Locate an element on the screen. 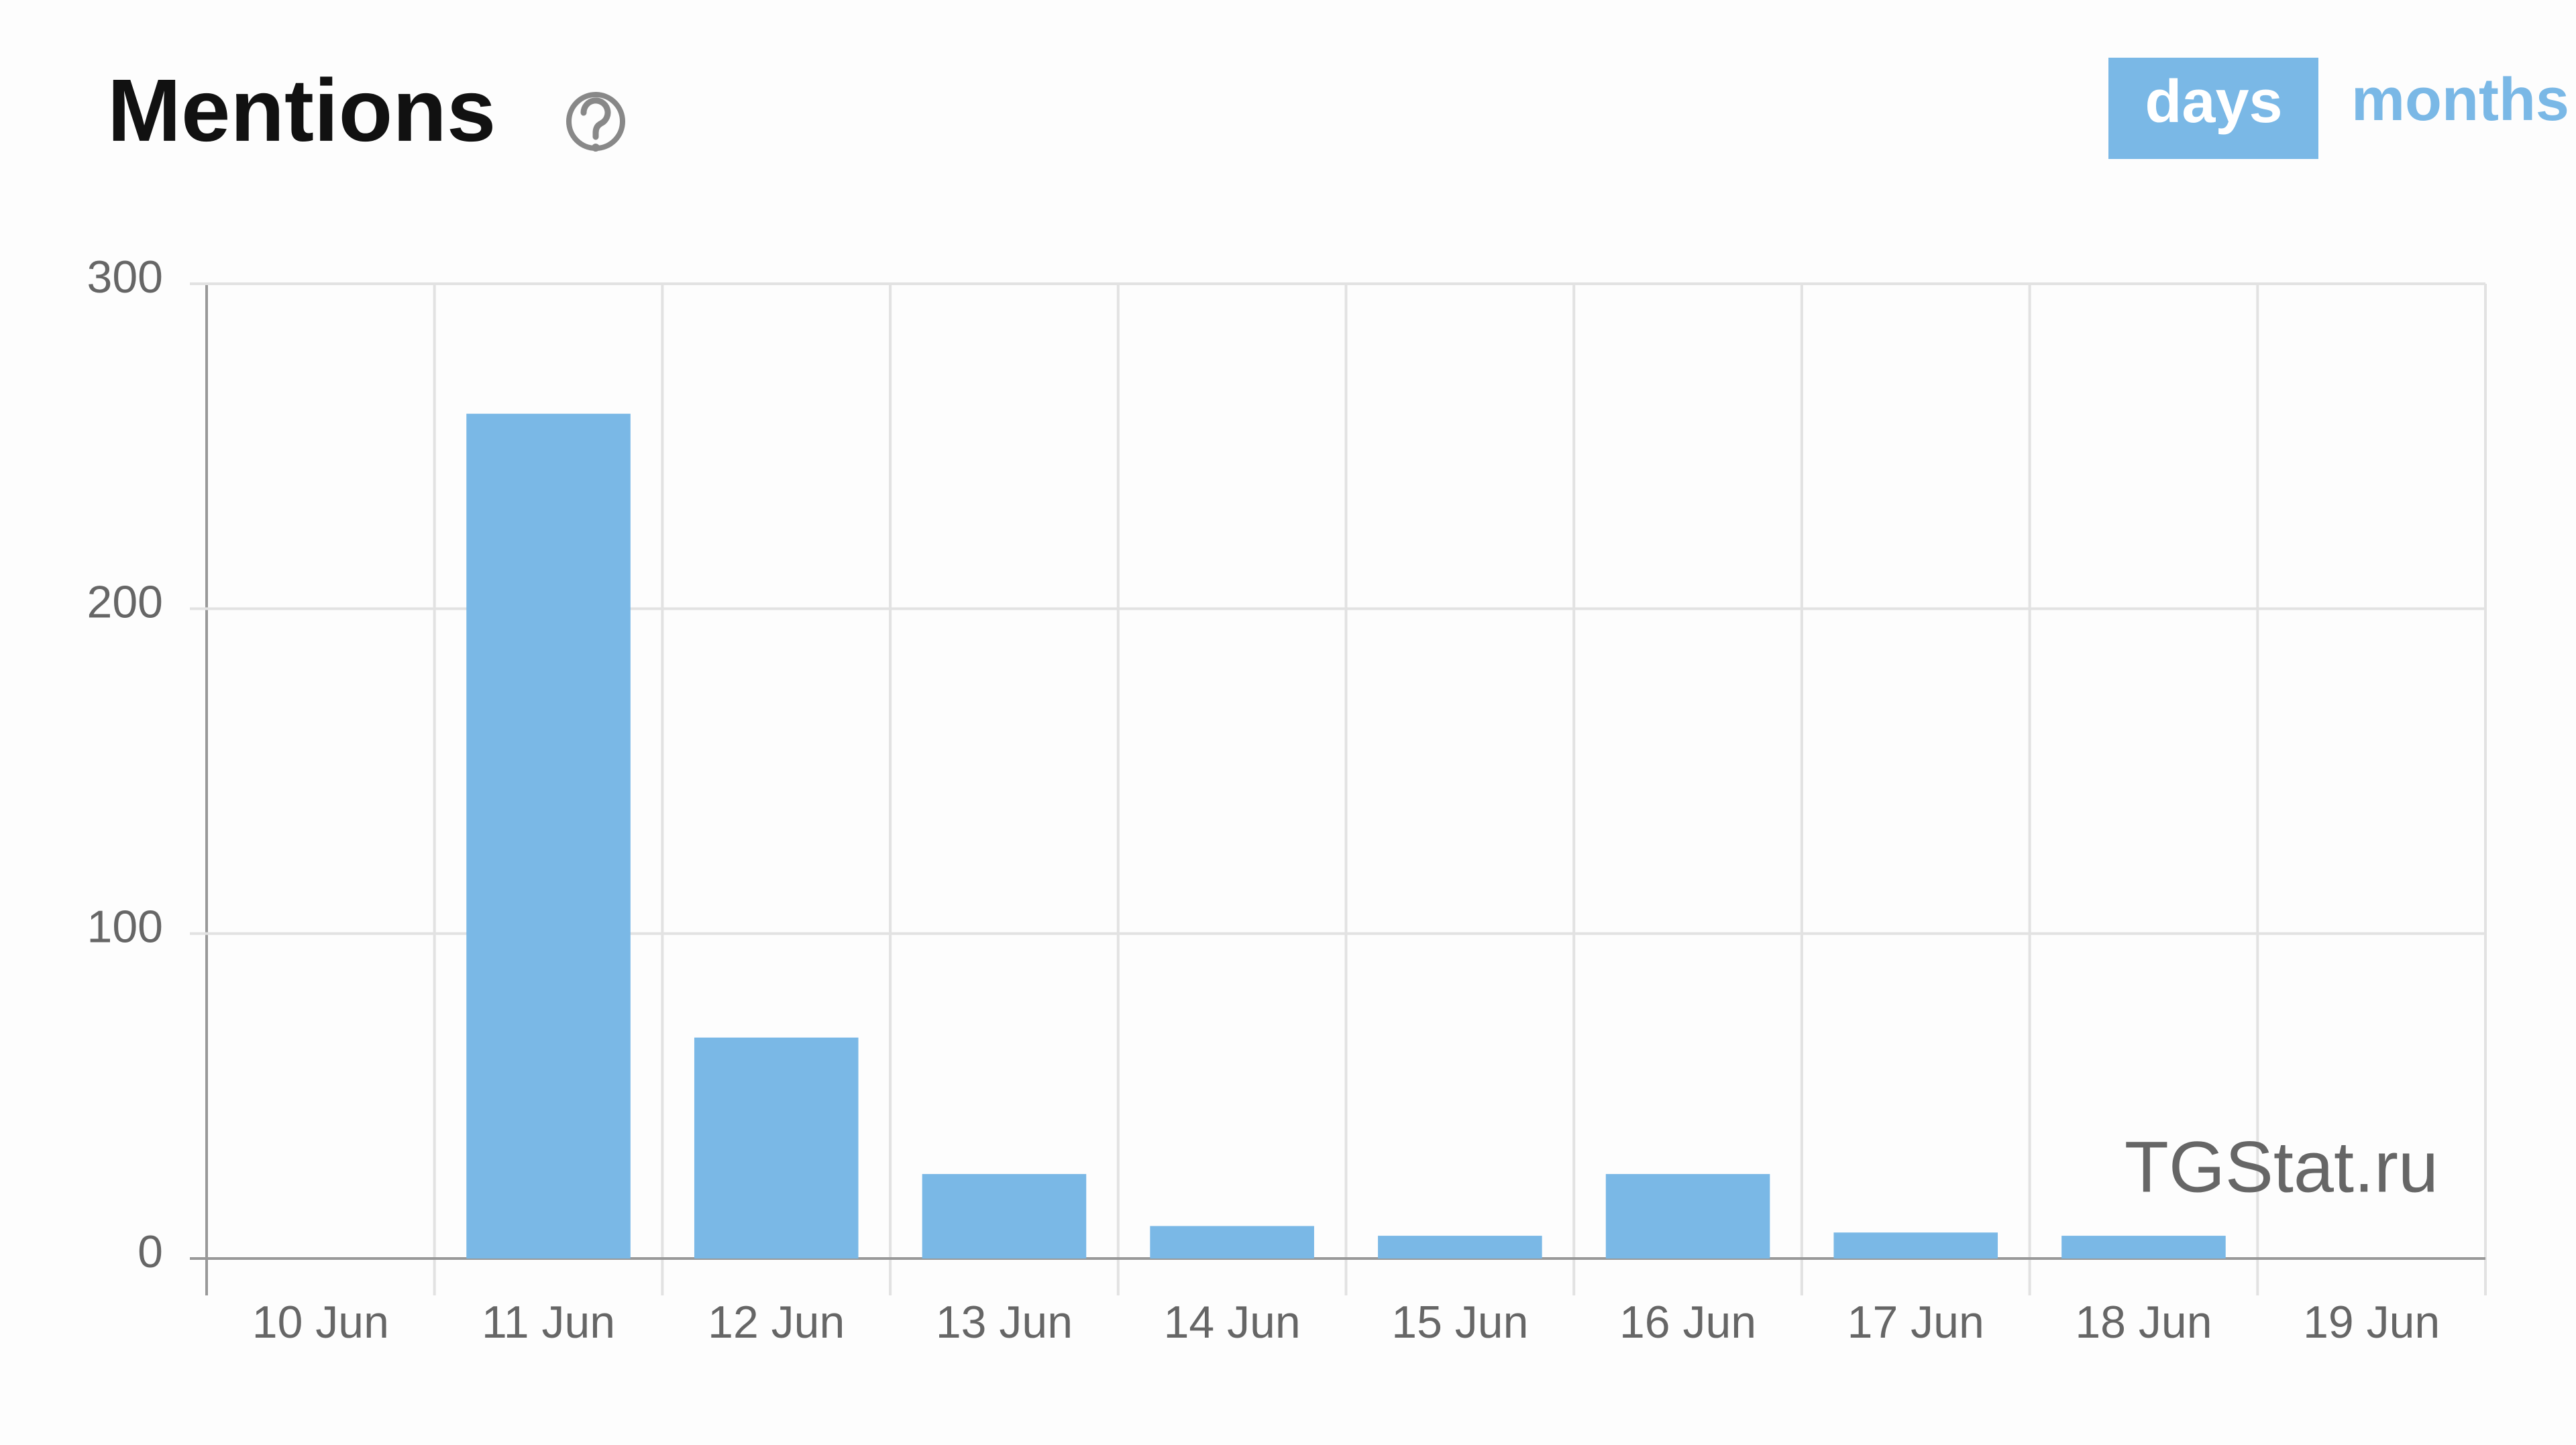 The width and height of the screenshot is (2576, 1445). watermark: TGStat.ru is located at coordinates (2281, 1167).